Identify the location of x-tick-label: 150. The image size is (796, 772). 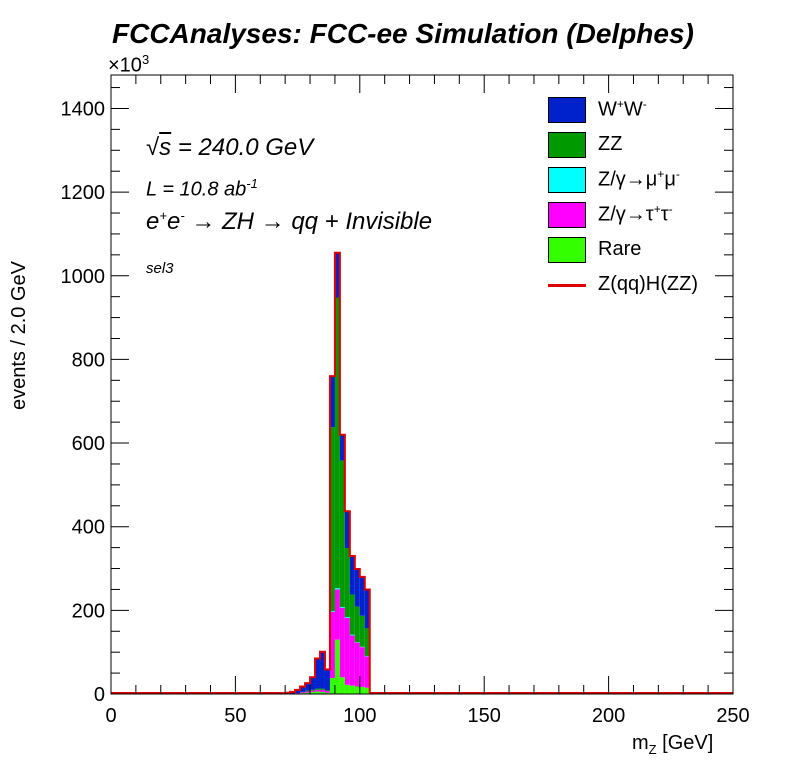
(484, 716).